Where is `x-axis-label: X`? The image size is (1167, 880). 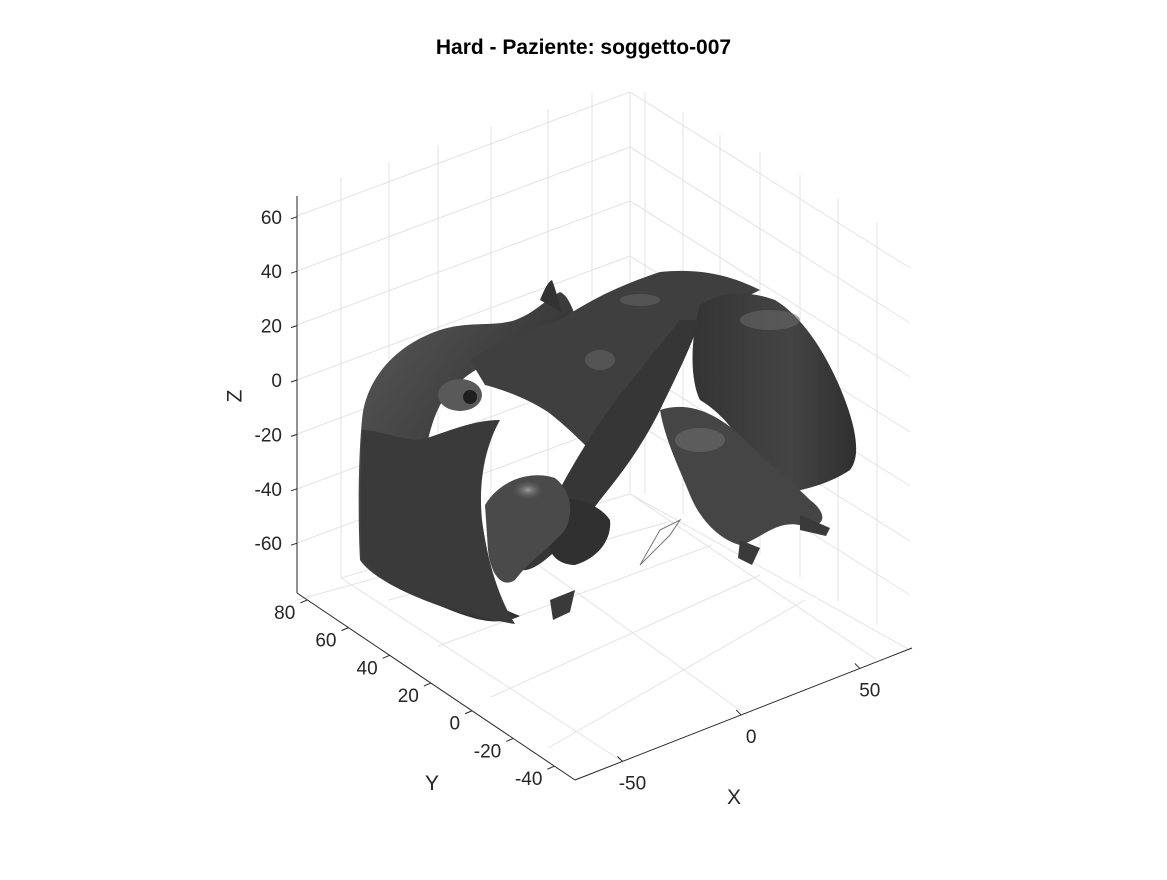
x-axis-label: X is located at coordinates (734, 797).